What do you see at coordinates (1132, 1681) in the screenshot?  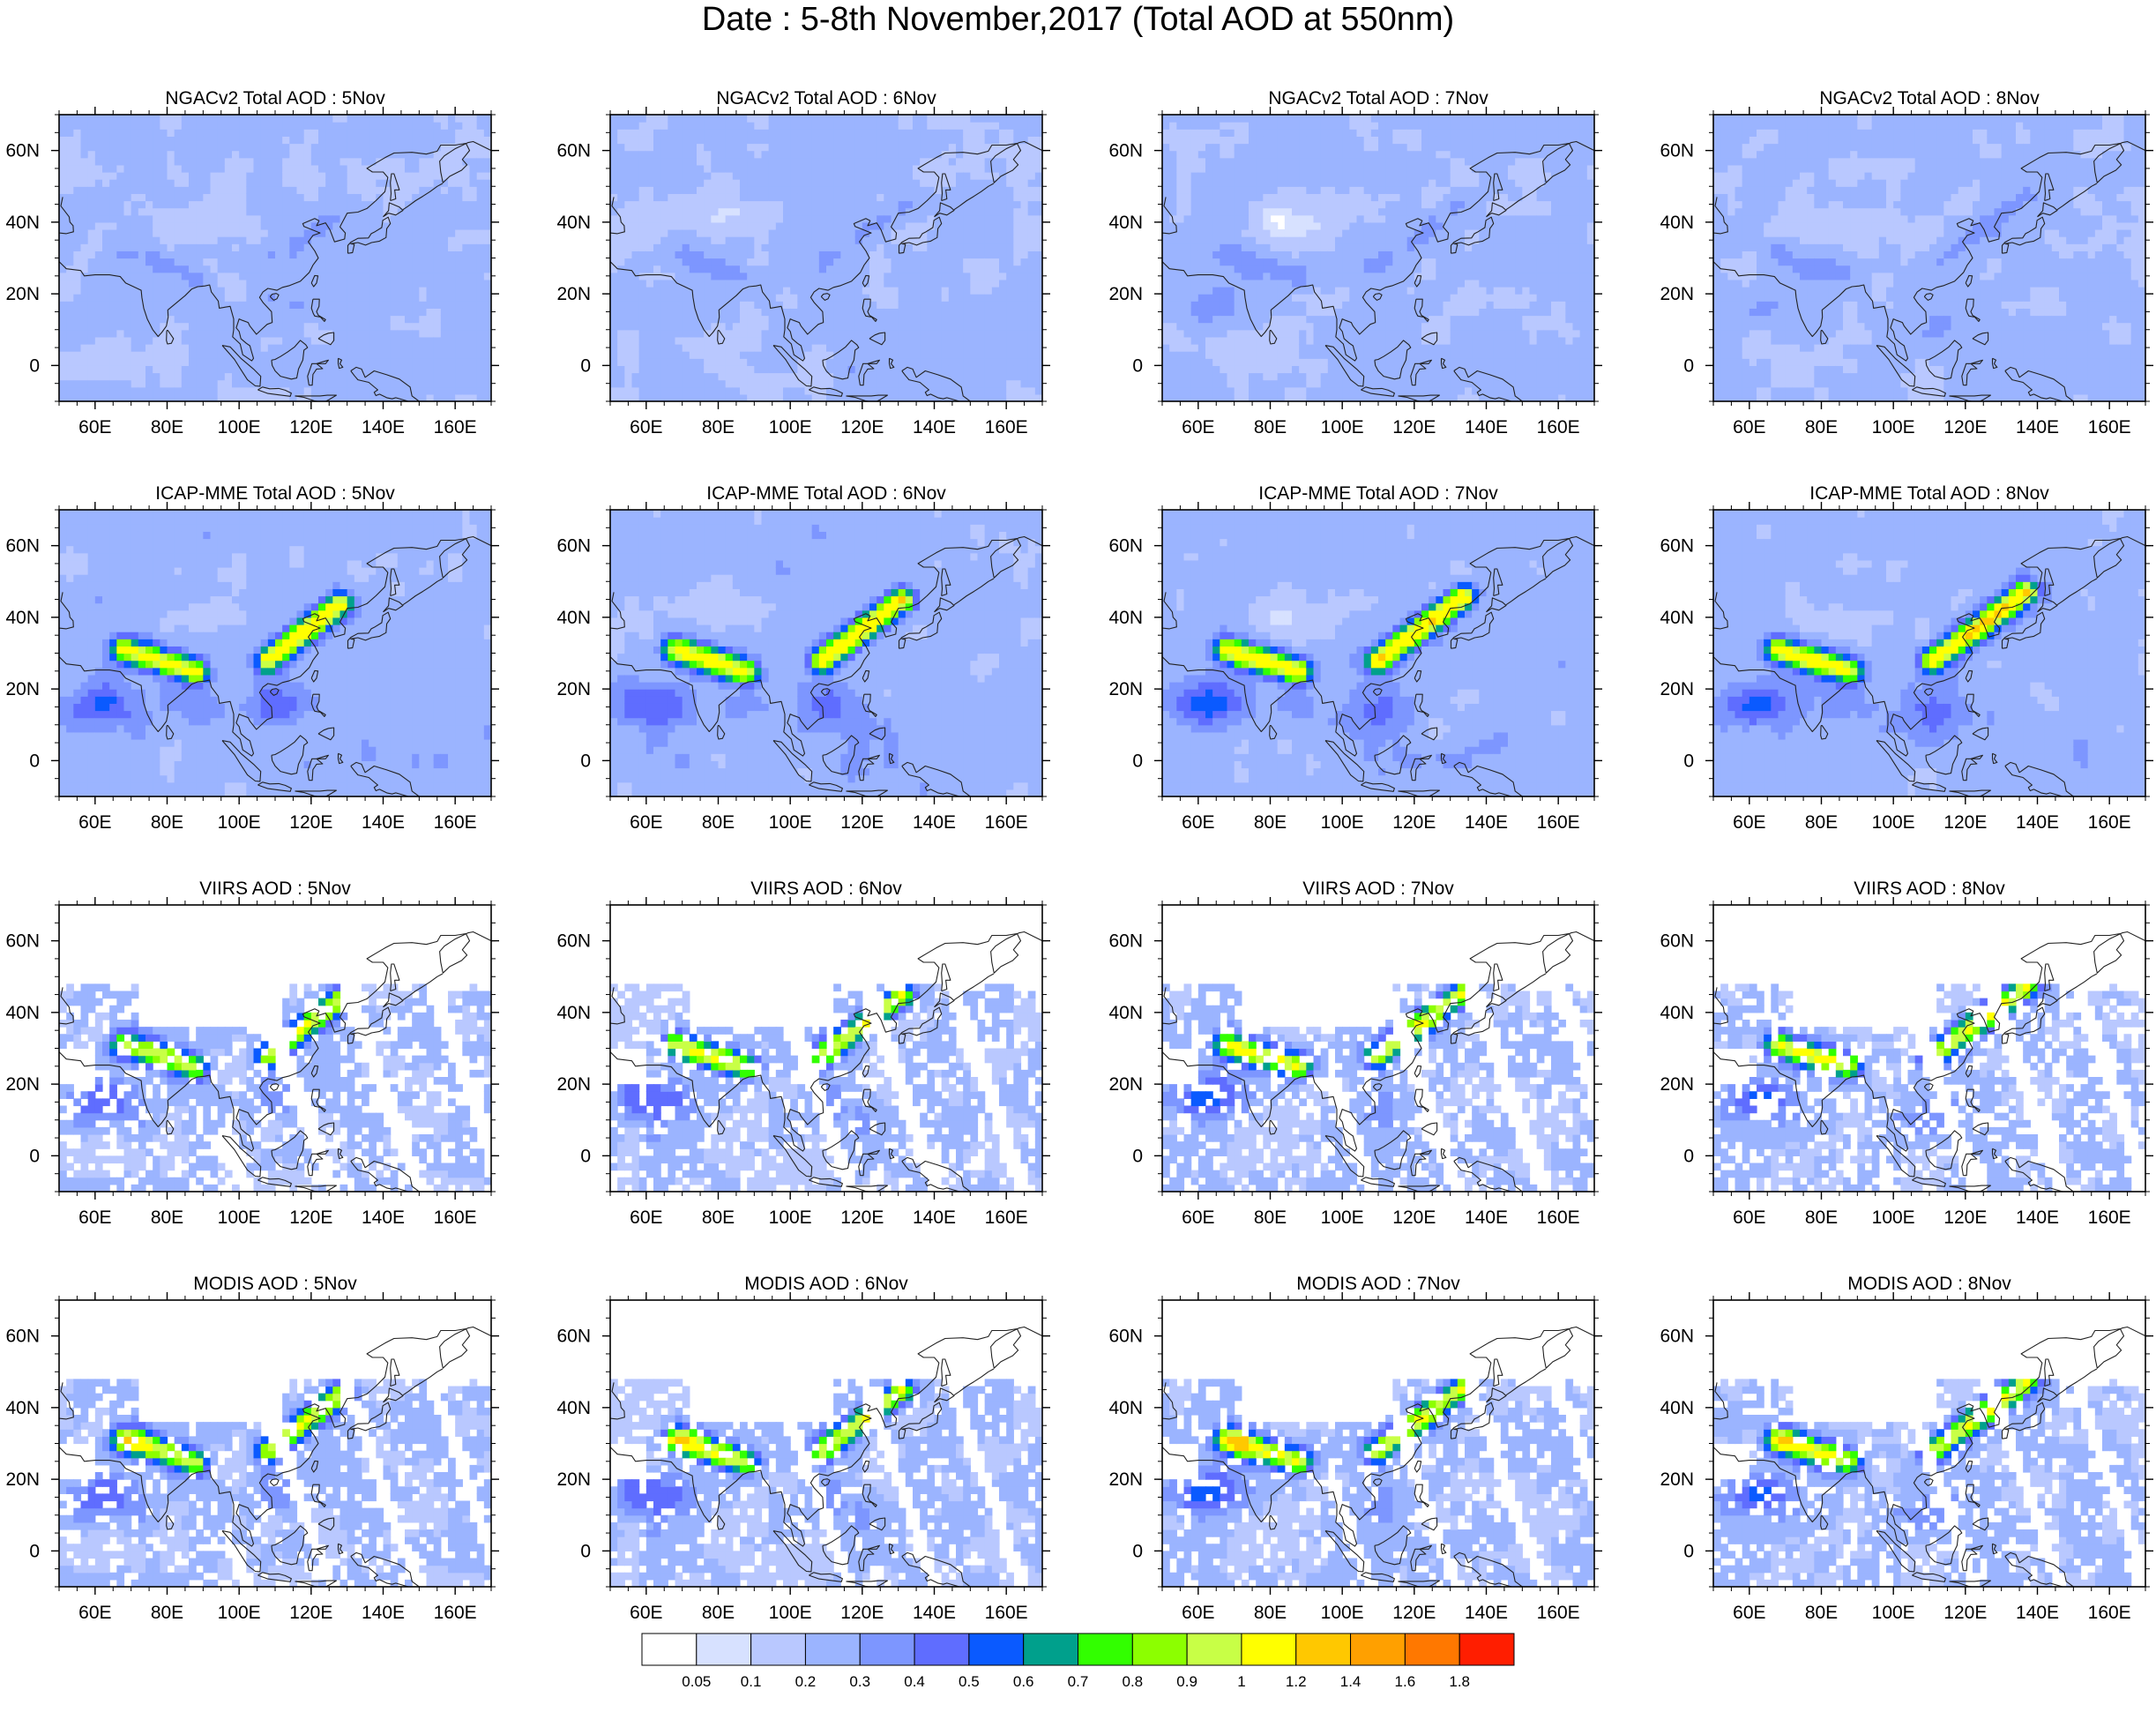 I see `colorbar-label: 0.8` at bounding box center [1132, 1681].